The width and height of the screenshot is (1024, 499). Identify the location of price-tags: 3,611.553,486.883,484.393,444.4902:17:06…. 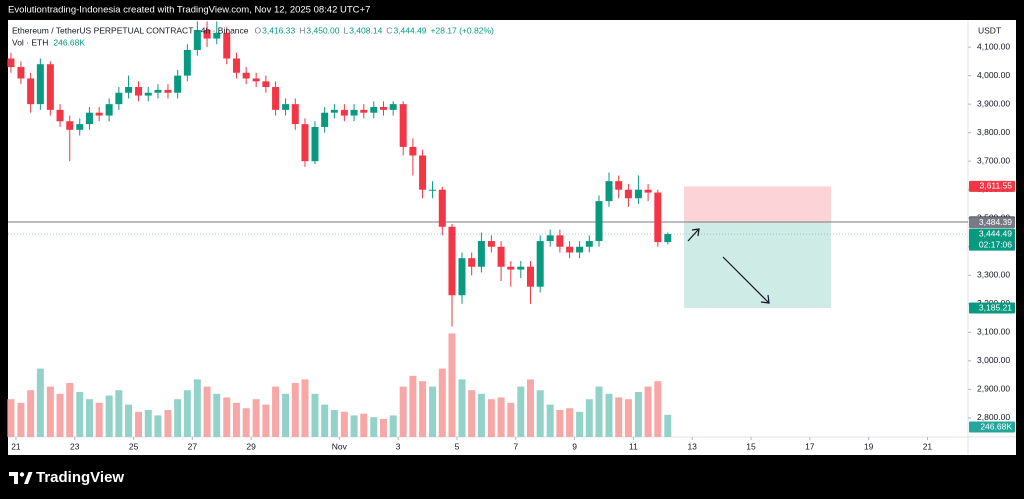
(992, 307).